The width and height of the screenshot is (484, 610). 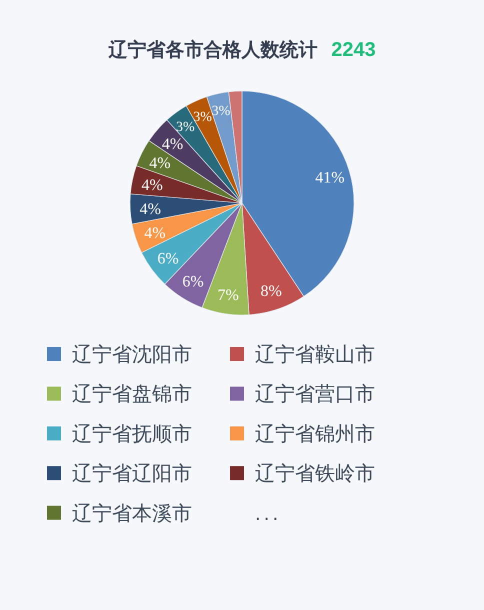 What do you see at coordinates (315, 473) in the screenshot?
I see `legend-label: 辽宁省铁岭市` at bounding box center [315, 473].